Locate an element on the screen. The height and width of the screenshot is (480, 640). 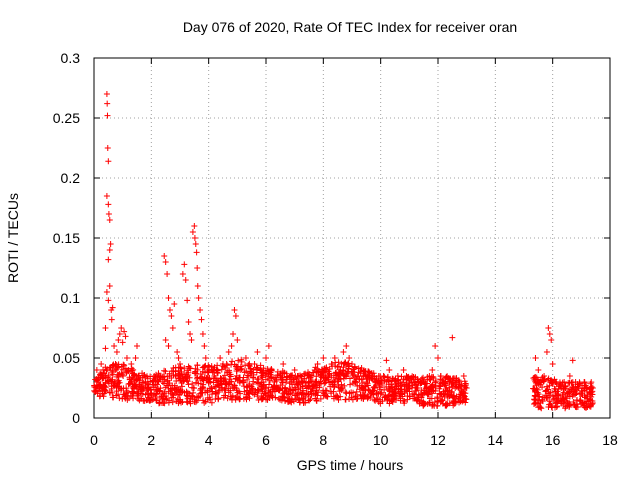
y-tick-label: 0.1 is located at coordinates (71, 298).